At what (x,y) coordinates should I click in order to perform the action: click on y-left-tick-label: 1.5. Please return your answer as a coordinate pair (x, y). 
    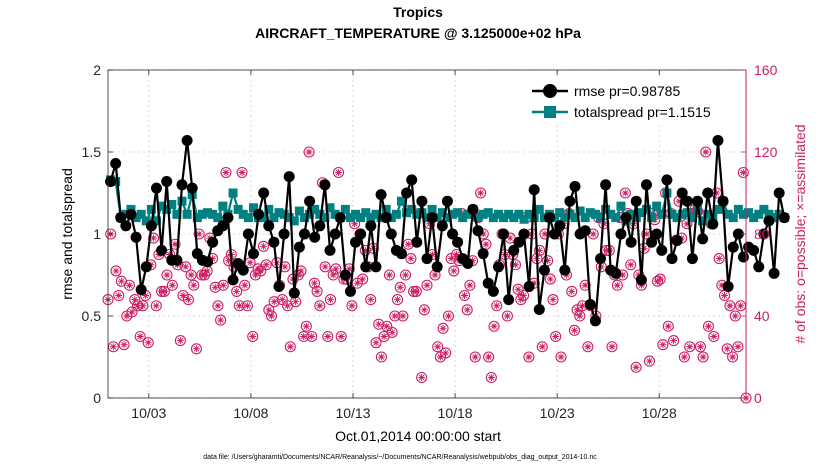
    Looking at the image, I should click on (92, 152).